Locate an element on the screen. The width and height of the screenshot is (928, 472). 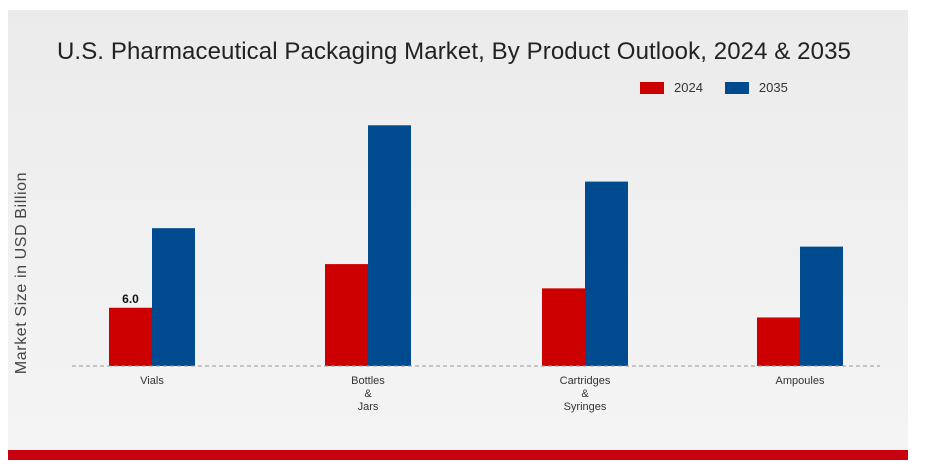
legend: 2024 2035 is located at coordinates (725, 87).